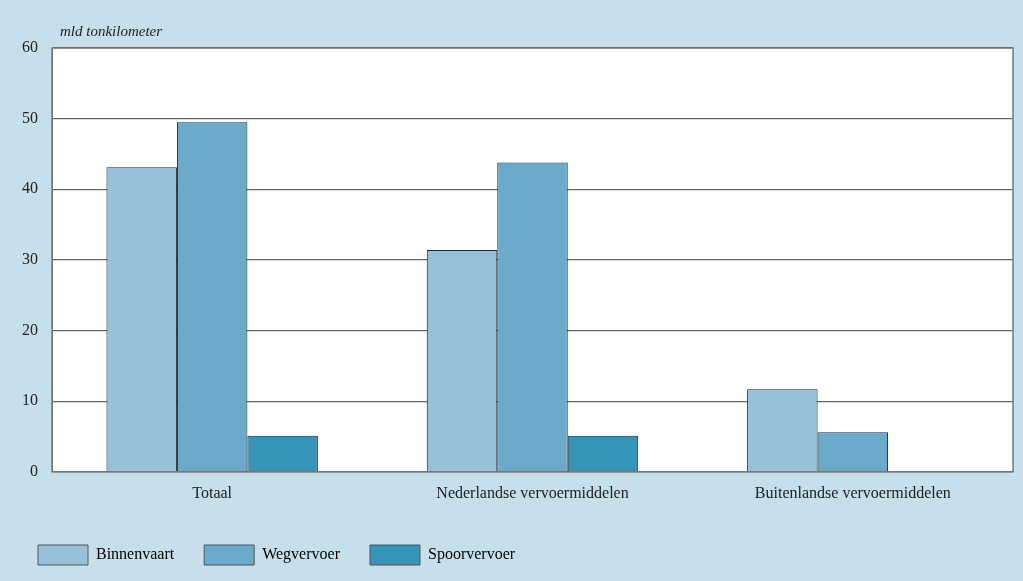  I want to click on legend-label: Spoorvervoer, so click(471, 554).